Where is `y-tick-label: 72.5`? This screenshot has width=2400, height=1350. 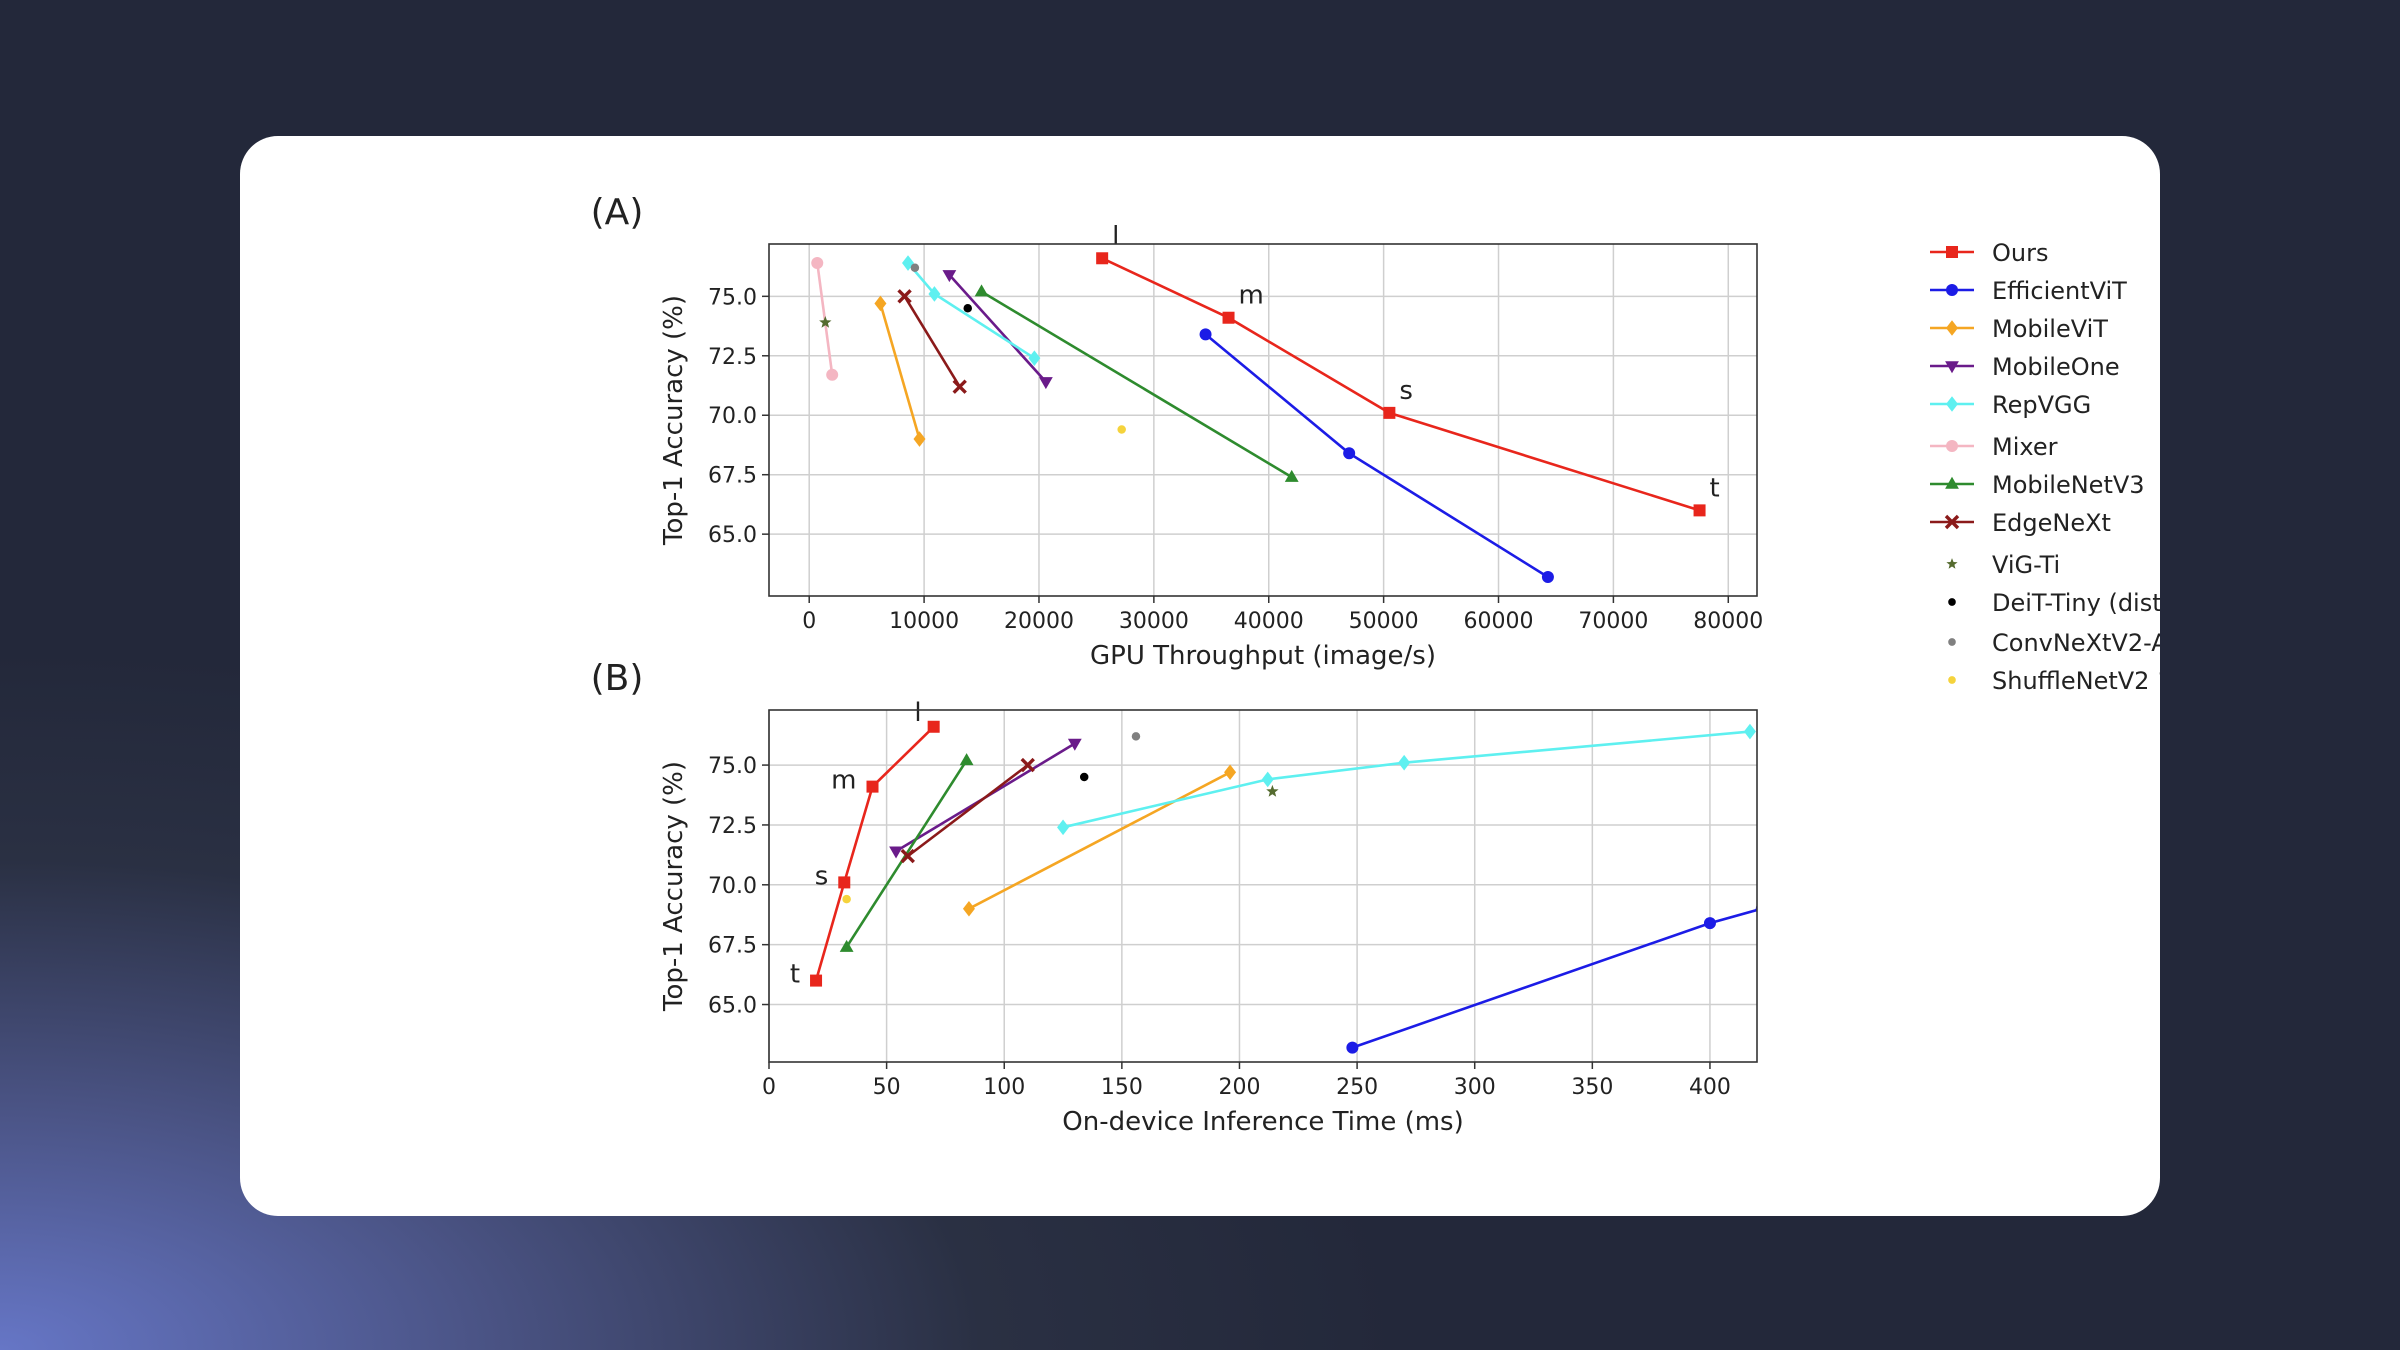
y-tick-label: 72.5 is located at coordinates (732, 826).